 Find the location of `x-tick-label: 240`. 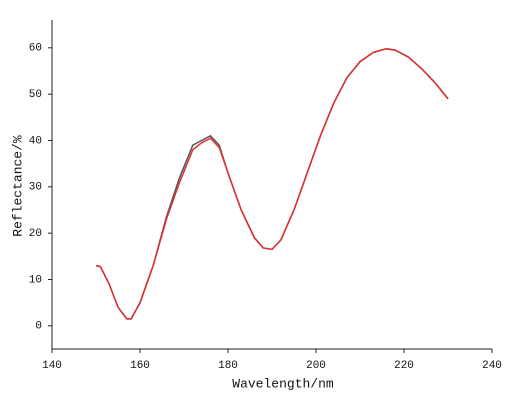

x-tick-label: 240 is located at coordinates (492, 366).